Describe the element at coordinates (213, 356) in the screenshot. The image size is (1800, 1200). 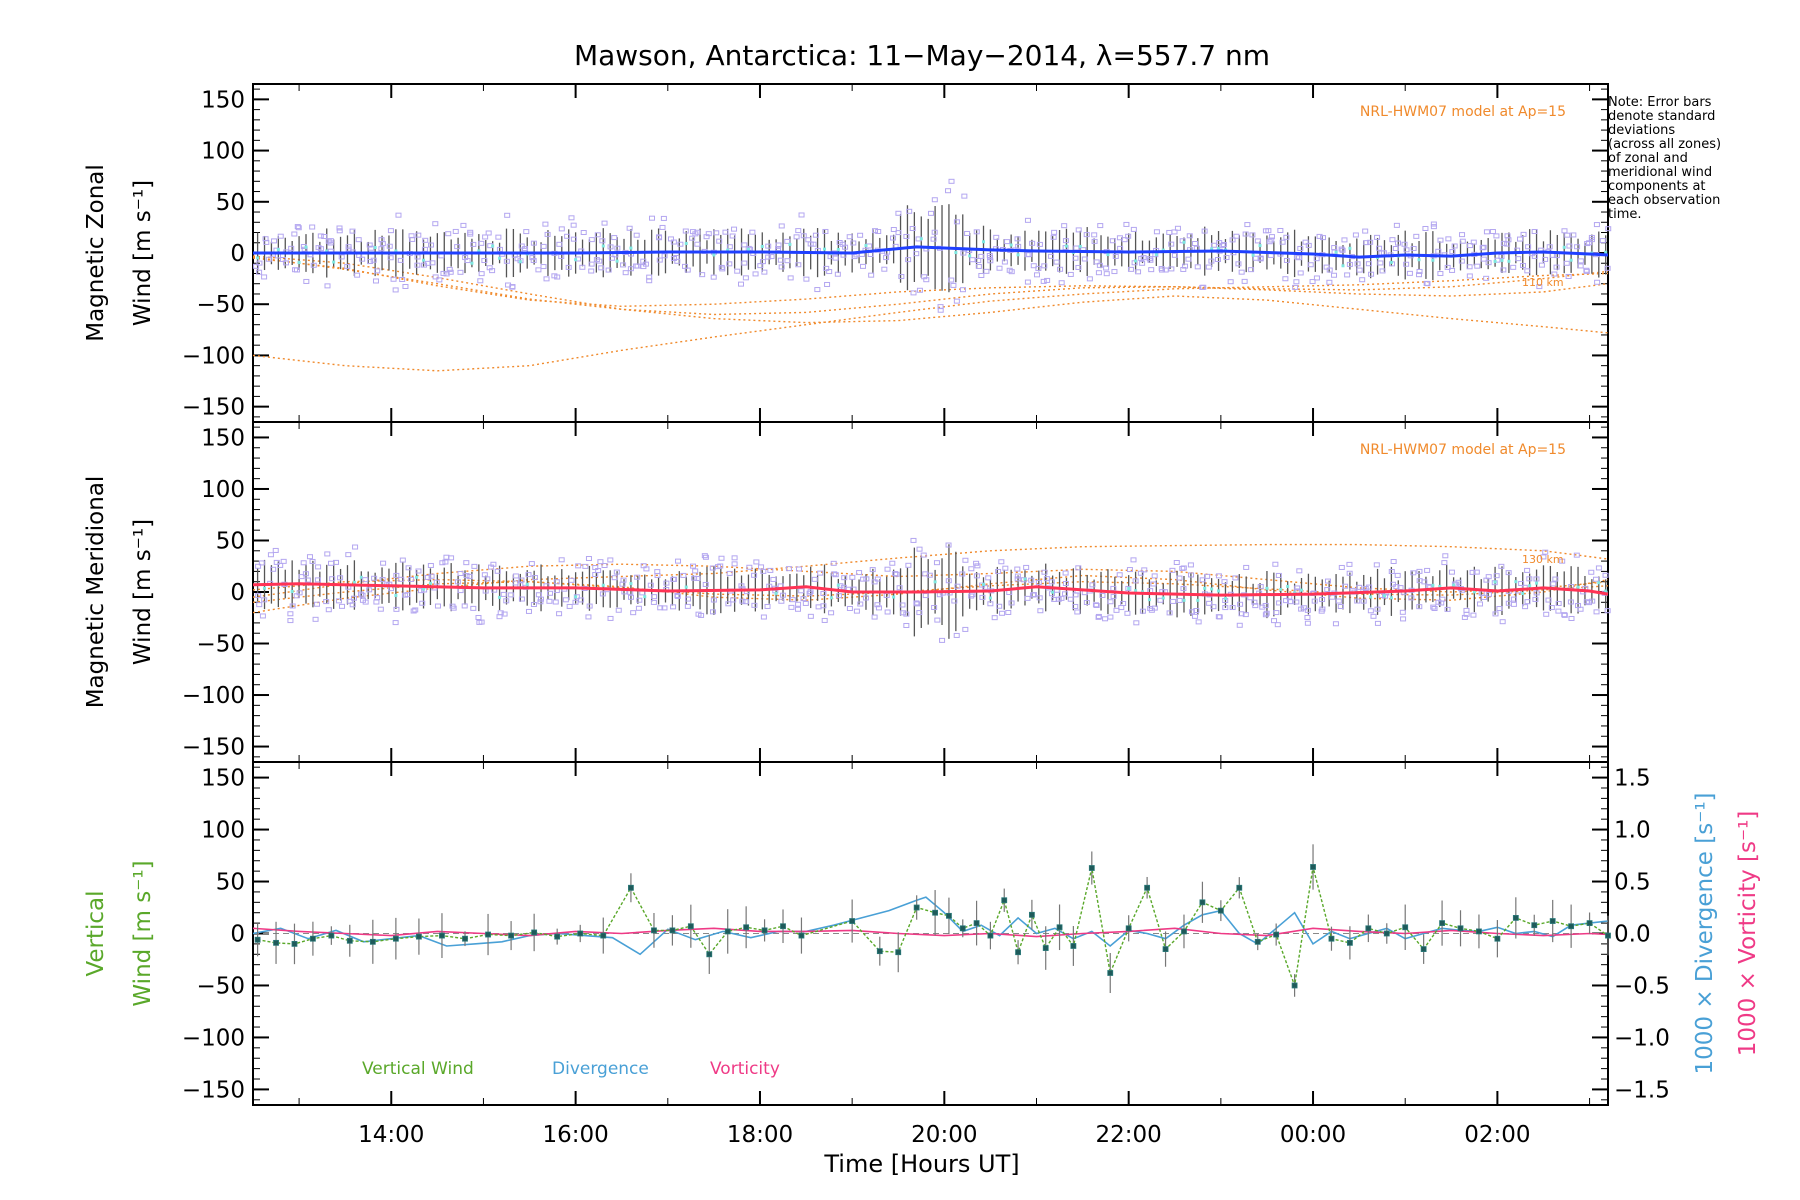
I see `y-tick-label: −100` at that location.